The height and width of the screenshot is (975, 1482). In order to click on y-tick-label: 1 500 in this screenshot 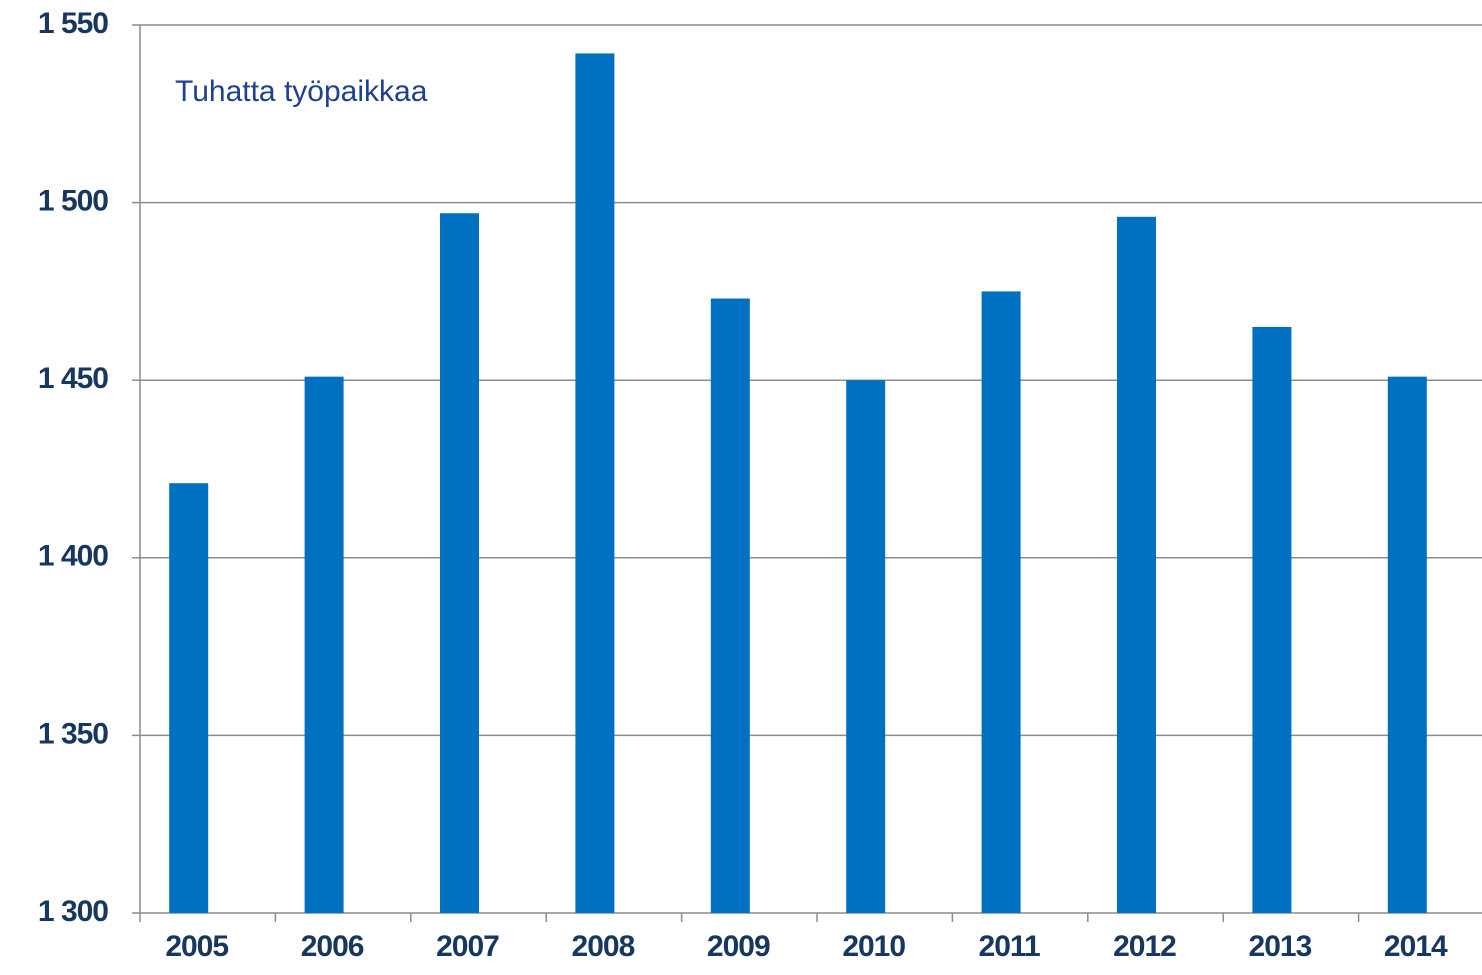, I will do `click(73, 201)`.